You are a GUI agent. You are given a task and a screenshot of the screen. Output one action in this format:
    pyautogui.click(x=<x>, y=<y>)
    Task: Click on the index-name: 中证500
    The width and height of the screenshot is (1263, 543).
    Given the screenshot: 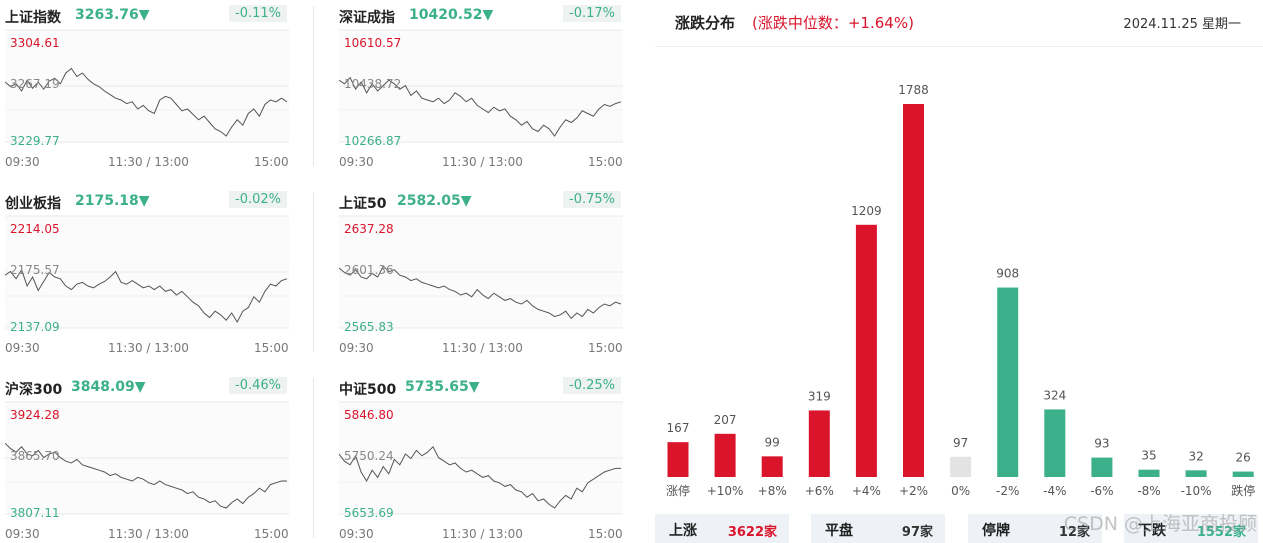 What is the action you would take?
    pyautogui.click(x=368, y=390)
    